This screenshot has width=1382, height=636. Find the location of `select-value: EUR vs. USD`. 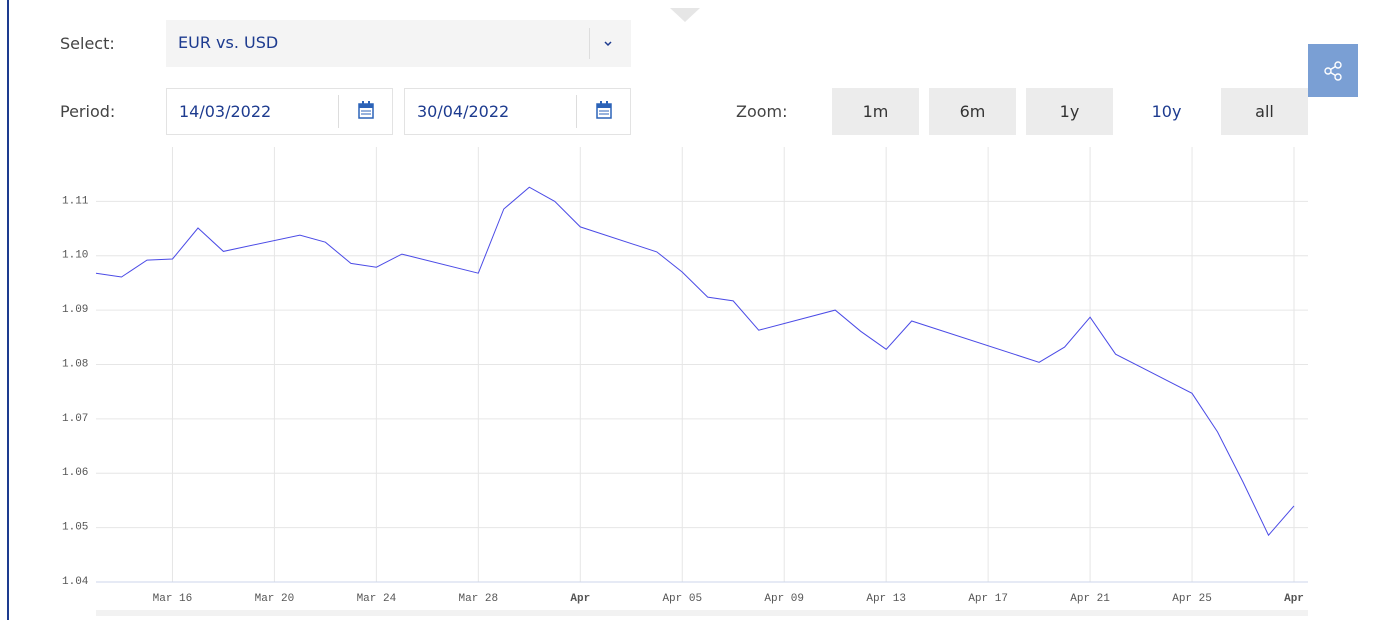

select-value: EUR vs. USD is located at coordinates (228, 42).